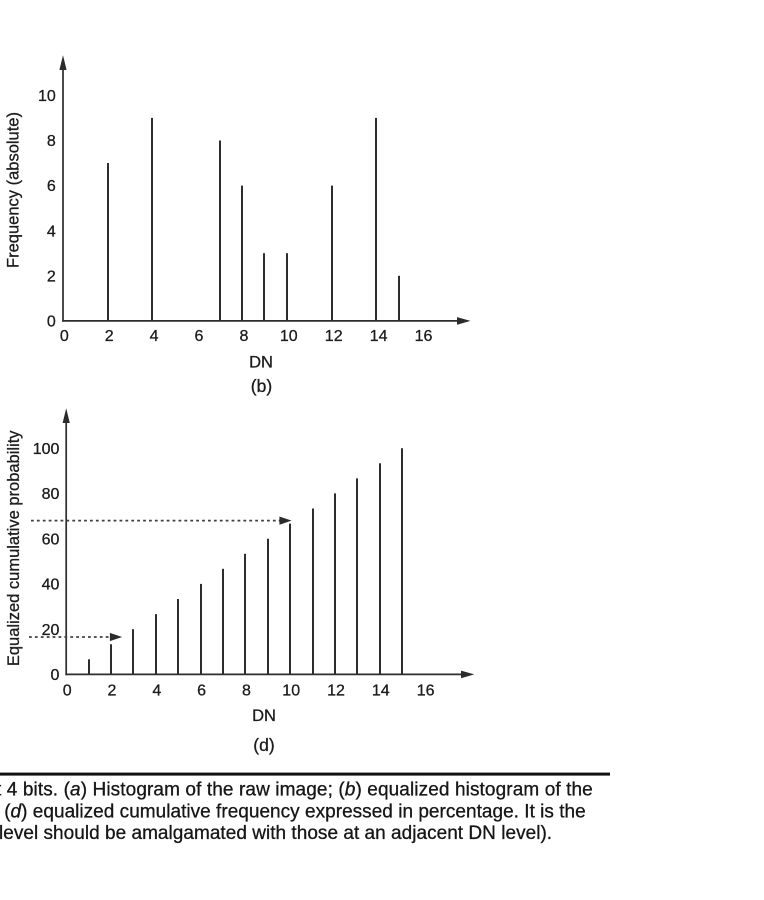 The width and height of the screenshot is (764, 900). I want to click on svg-text: 100, so click(46, 449).